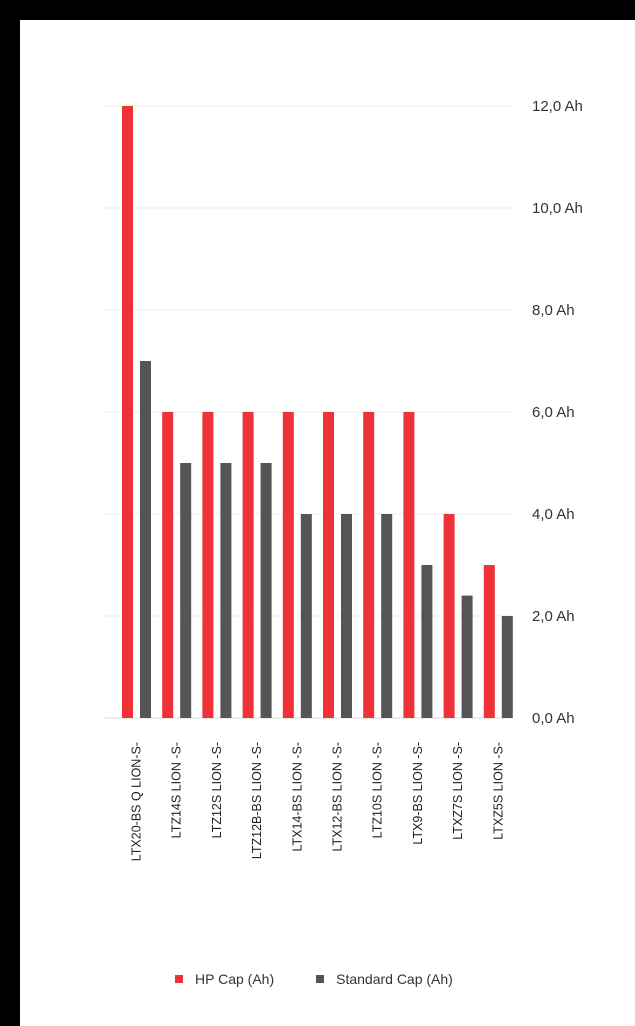 This screenshot has width=635, height=1026. What do you see at coordinates (418, 793) in the screenshot?
I see `x-tick-label-7: LTX9-BS LION -S-` at bounding box center [418, 793].